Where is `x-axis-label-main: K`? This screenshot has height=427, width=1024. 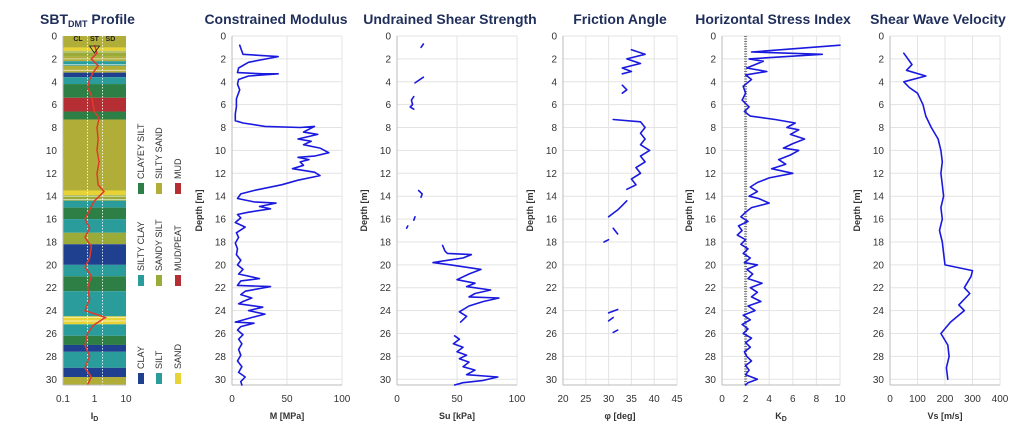 x-axis-label-main: K is located at coordinates (778, 416).